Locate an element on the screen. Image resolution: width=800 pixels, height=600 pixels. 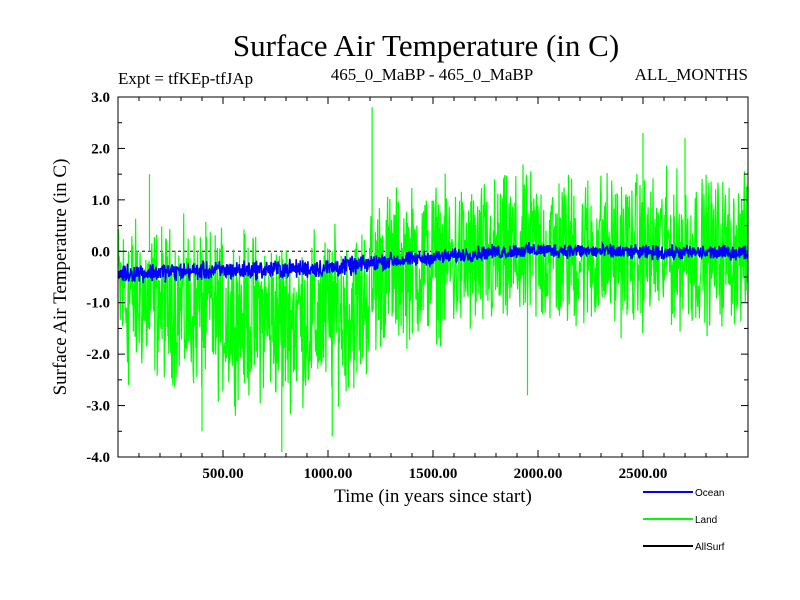
y-tick-label: -1.0 is located at coordinates (98, 304).